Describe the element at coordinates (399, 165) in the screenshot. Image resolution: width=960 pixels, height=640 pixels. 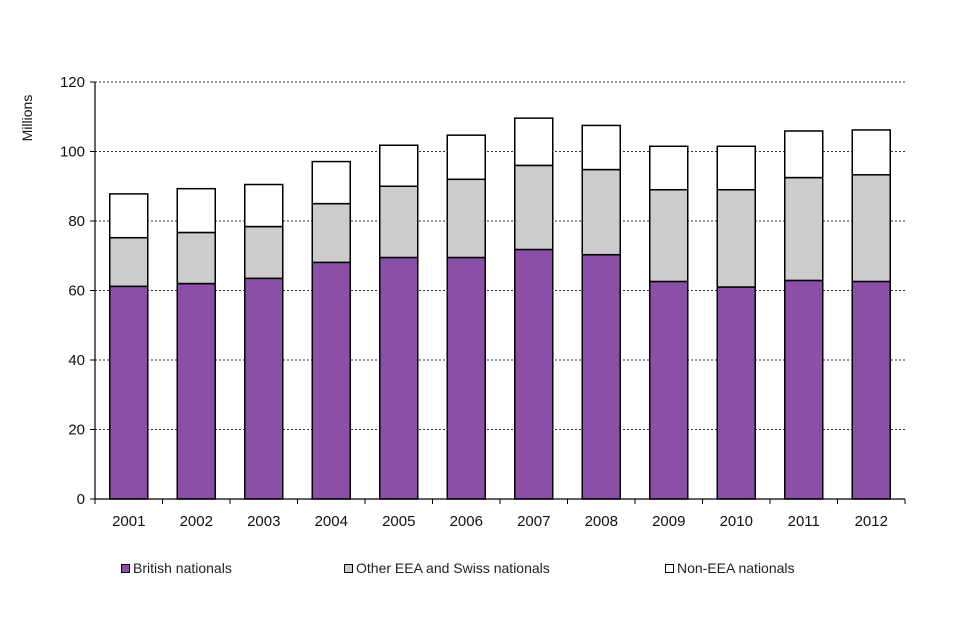
I see `bar-non-eea-2005` at that location.